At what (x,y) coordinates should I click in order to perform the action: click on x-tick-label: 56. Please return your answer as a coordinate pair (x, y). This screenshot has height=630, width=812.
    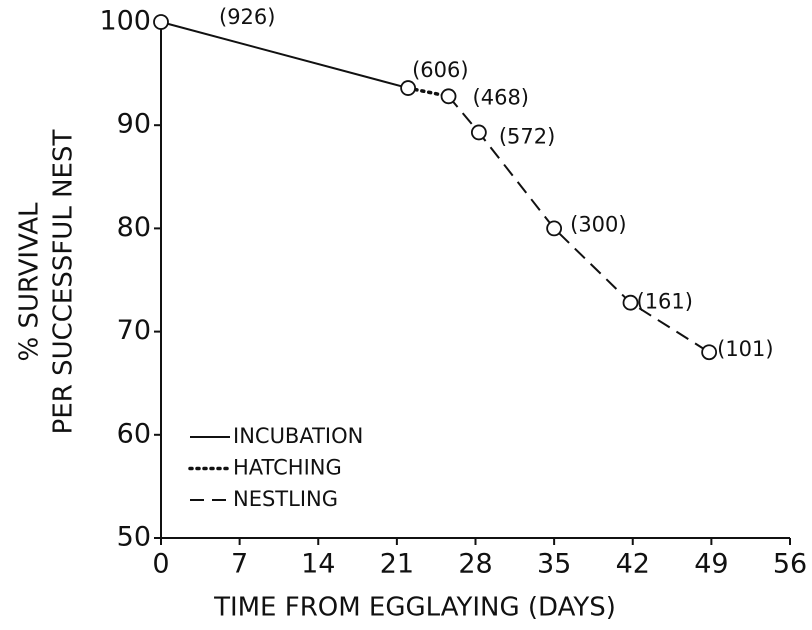
    Looking at the image, I should click on (790, 564).